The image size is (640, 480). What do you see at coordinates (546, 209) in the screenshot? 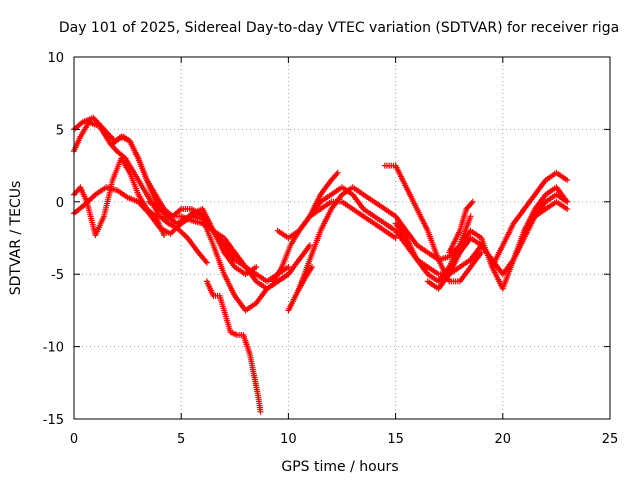
I see `series-sat-r` at bounding box center [546, 209].